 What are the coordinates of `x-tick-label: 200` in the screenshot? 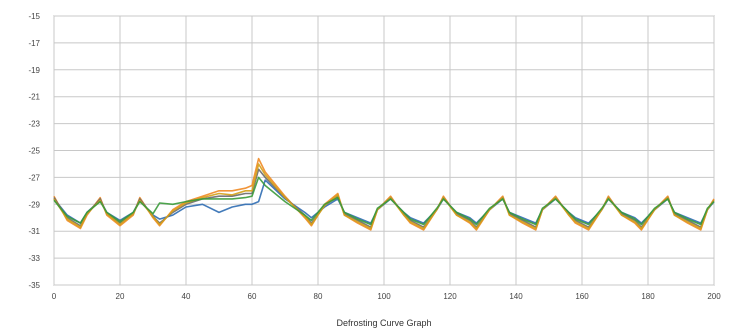 It's located at (714, 296).